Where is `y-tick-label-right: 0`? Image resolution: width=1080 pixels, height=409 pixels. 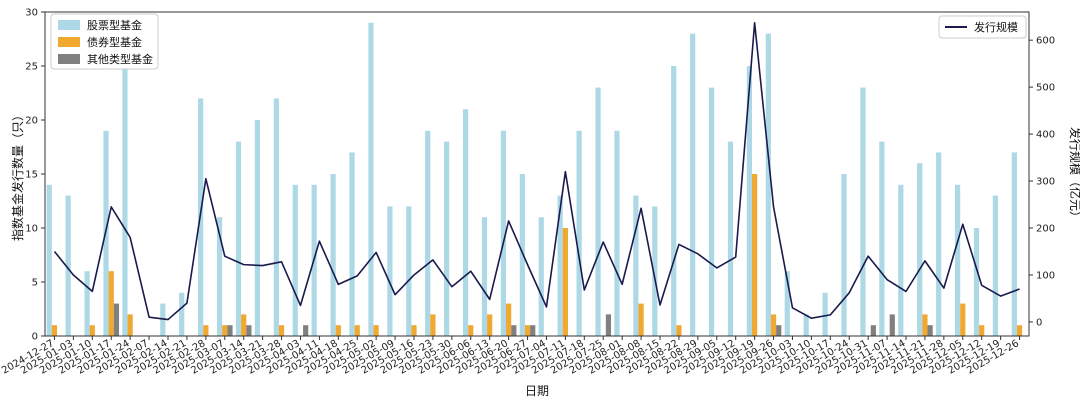 y-tick-label-right: 0 is located at coordinates (1039, 322).